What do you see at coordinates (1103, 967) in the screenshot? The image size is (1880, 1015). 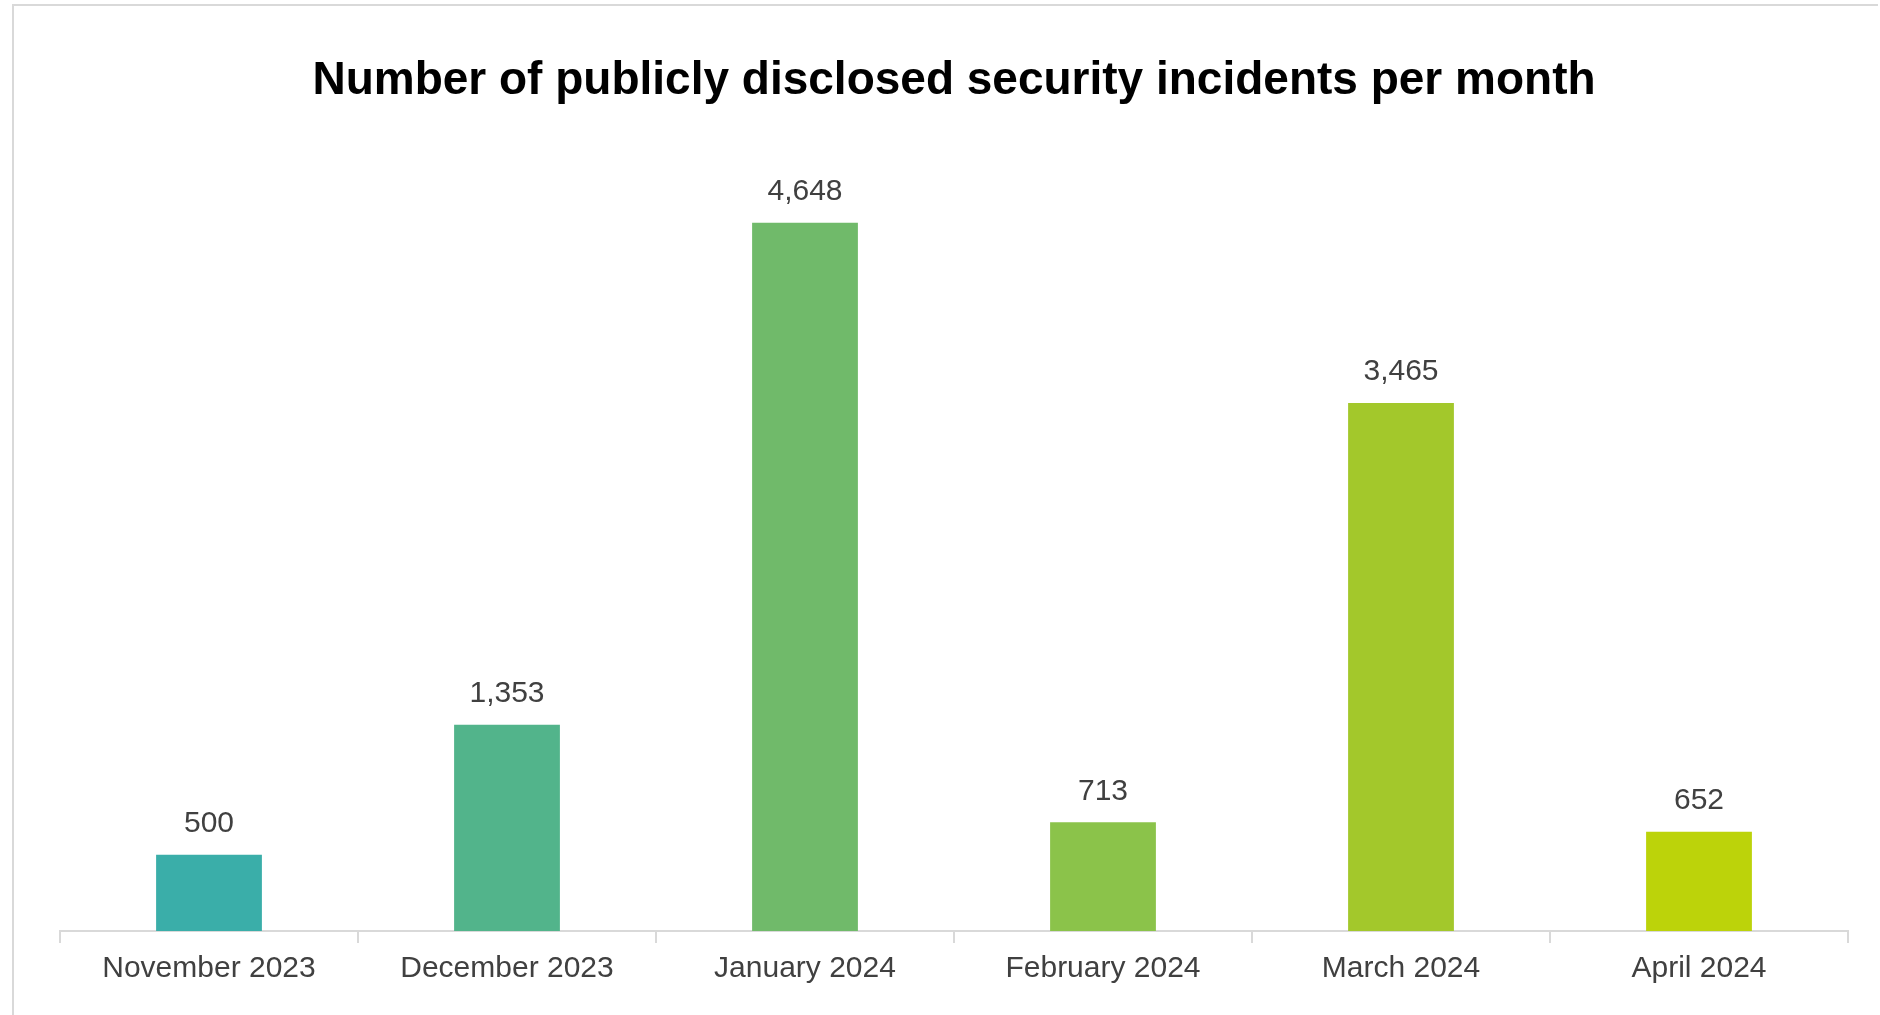 I see `x-tick-label: February 2024` at bounding box center [1103, 967].